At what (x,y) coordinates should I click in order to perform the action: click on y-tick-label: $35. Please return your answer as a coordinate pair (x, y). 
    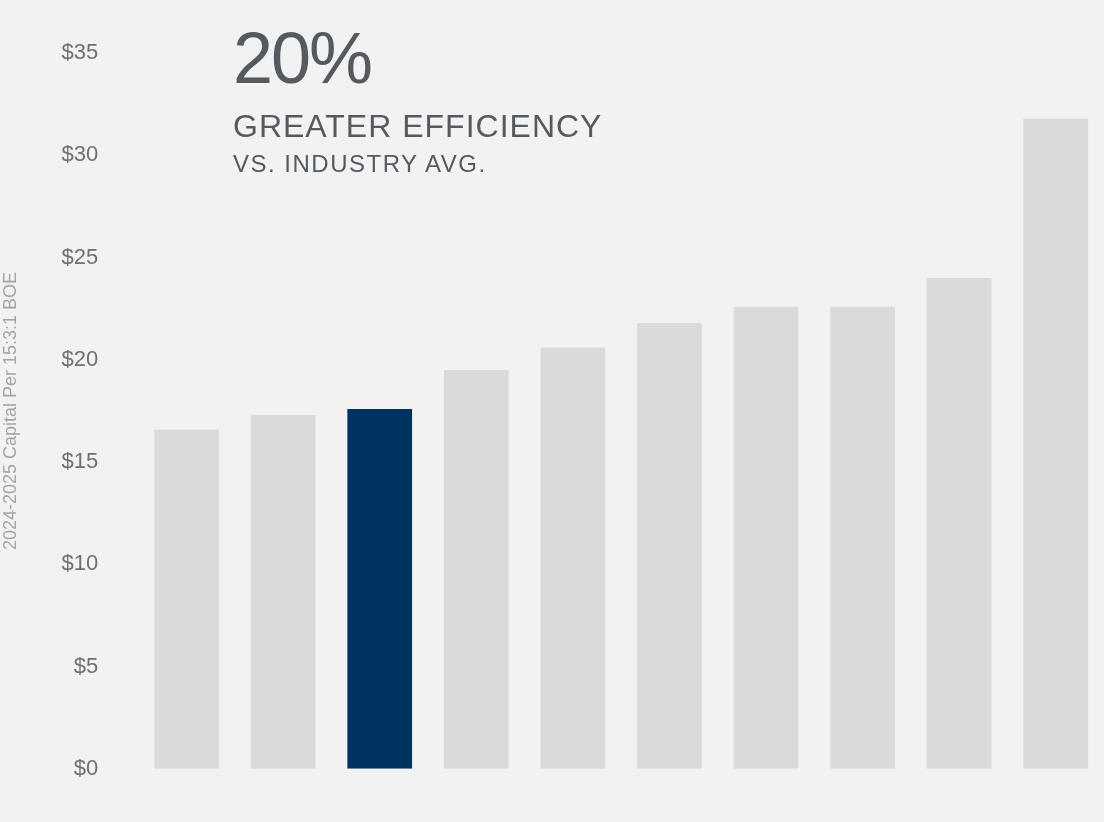
    Looking at the image, I should click on (80, 52).